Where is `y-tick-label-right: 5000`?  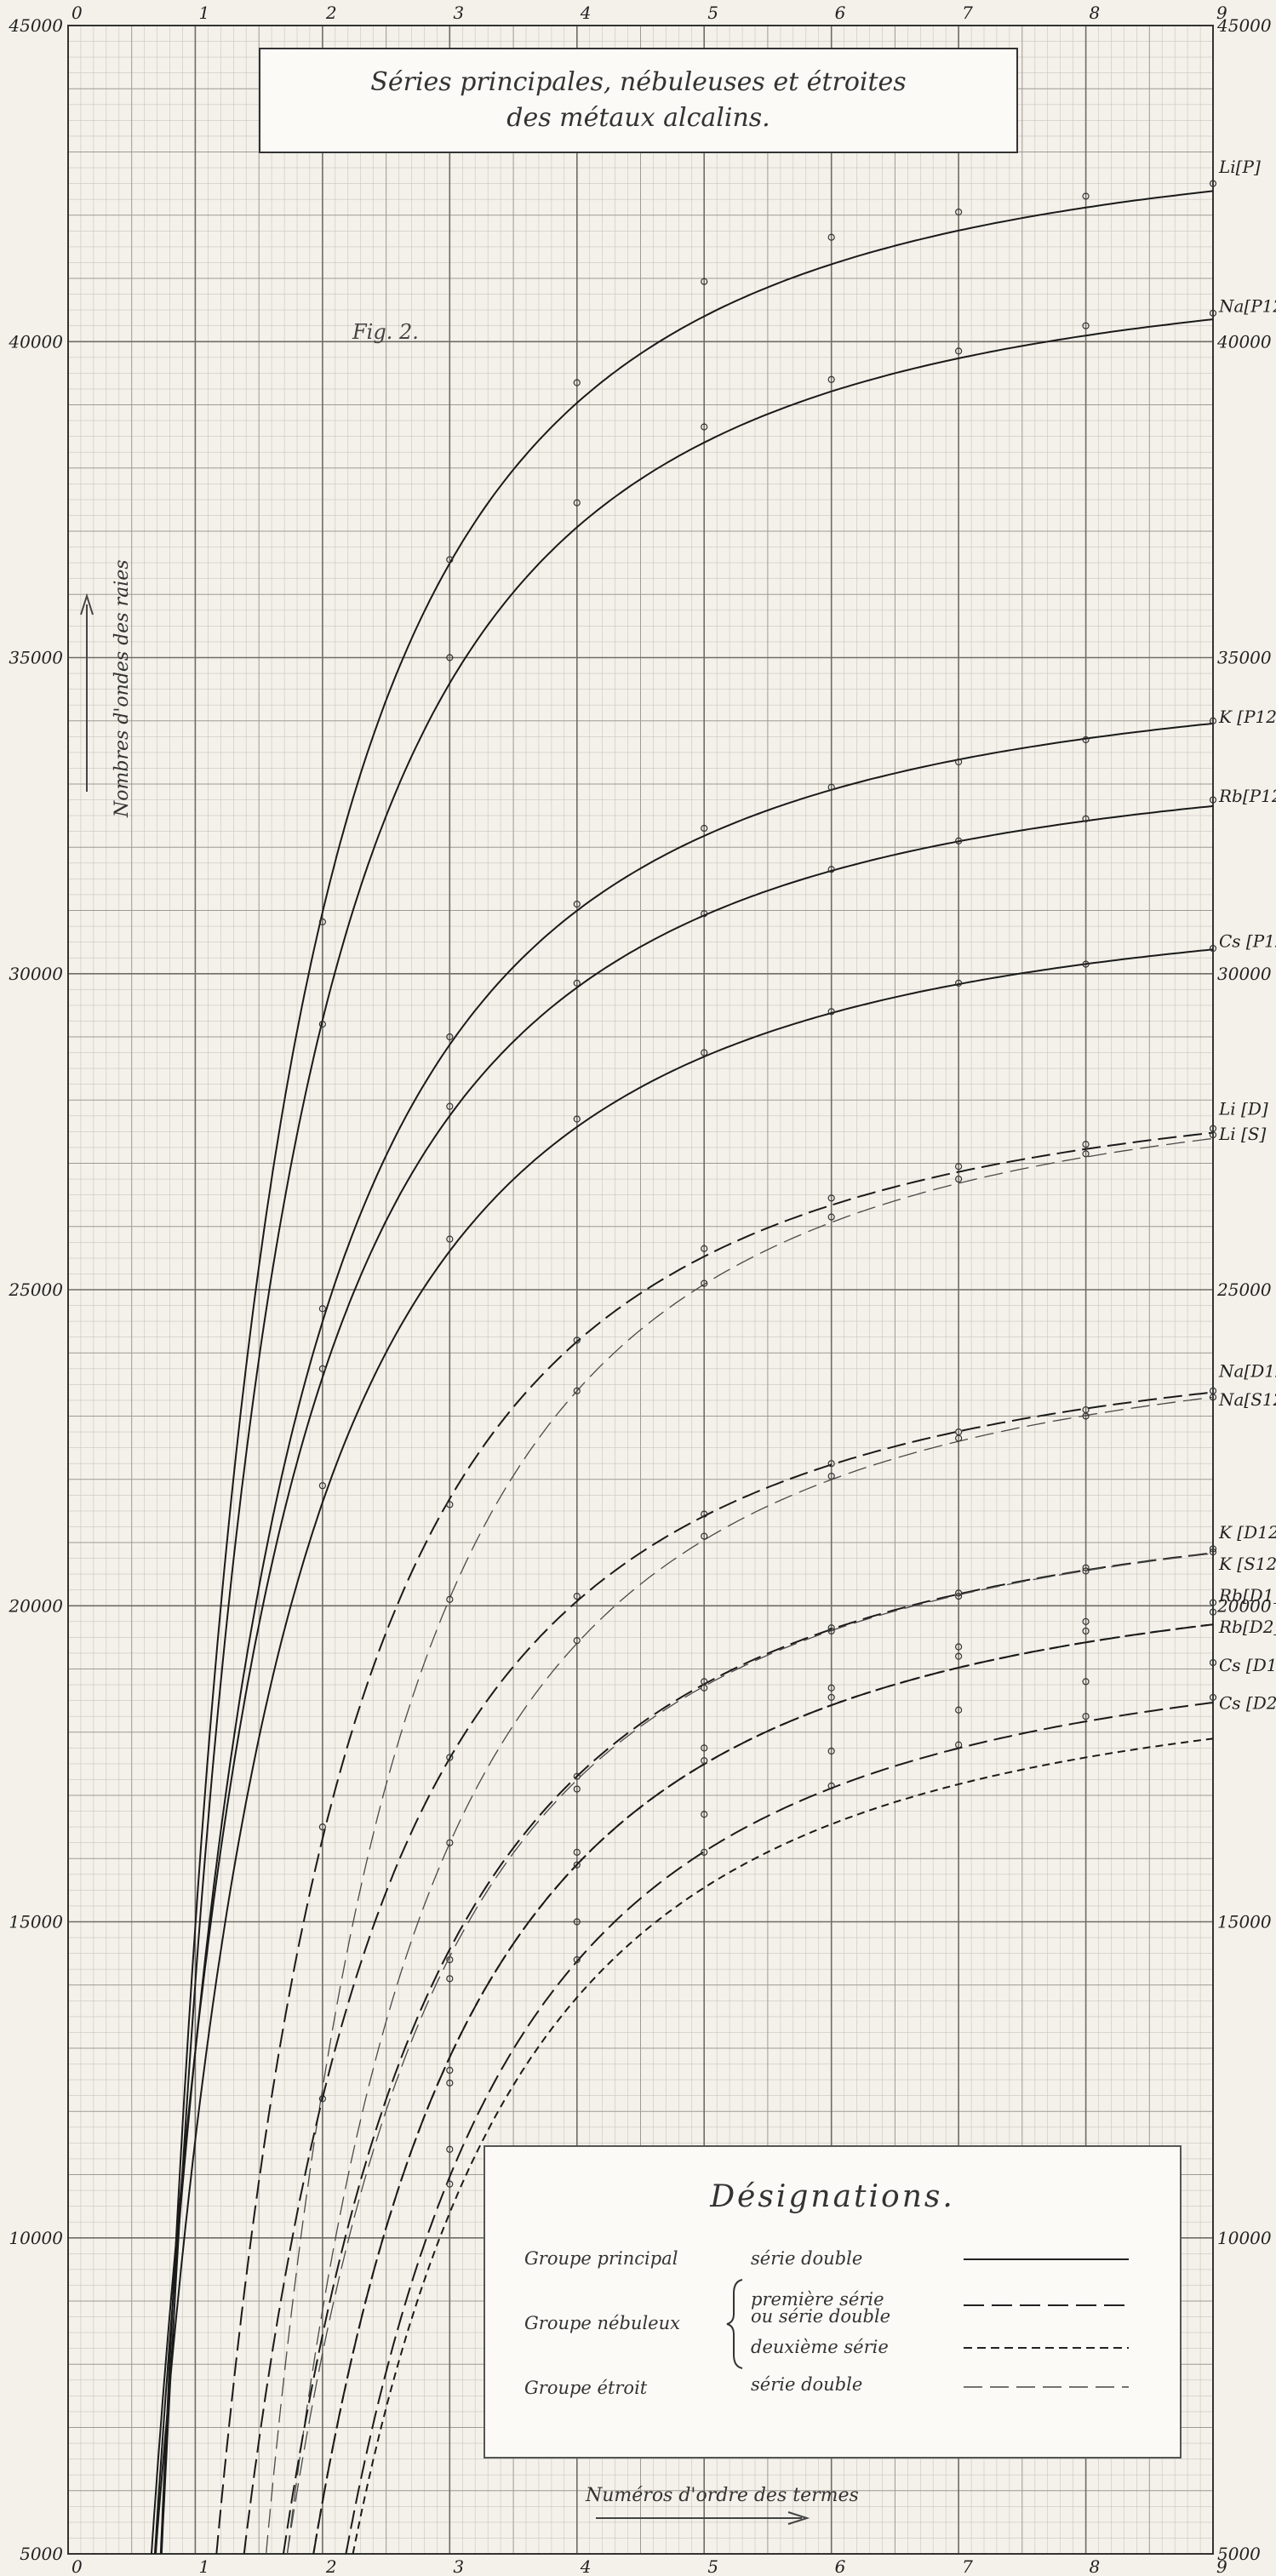
y-tick-label-right: 5000 is located at coordinates (1239, 2554).